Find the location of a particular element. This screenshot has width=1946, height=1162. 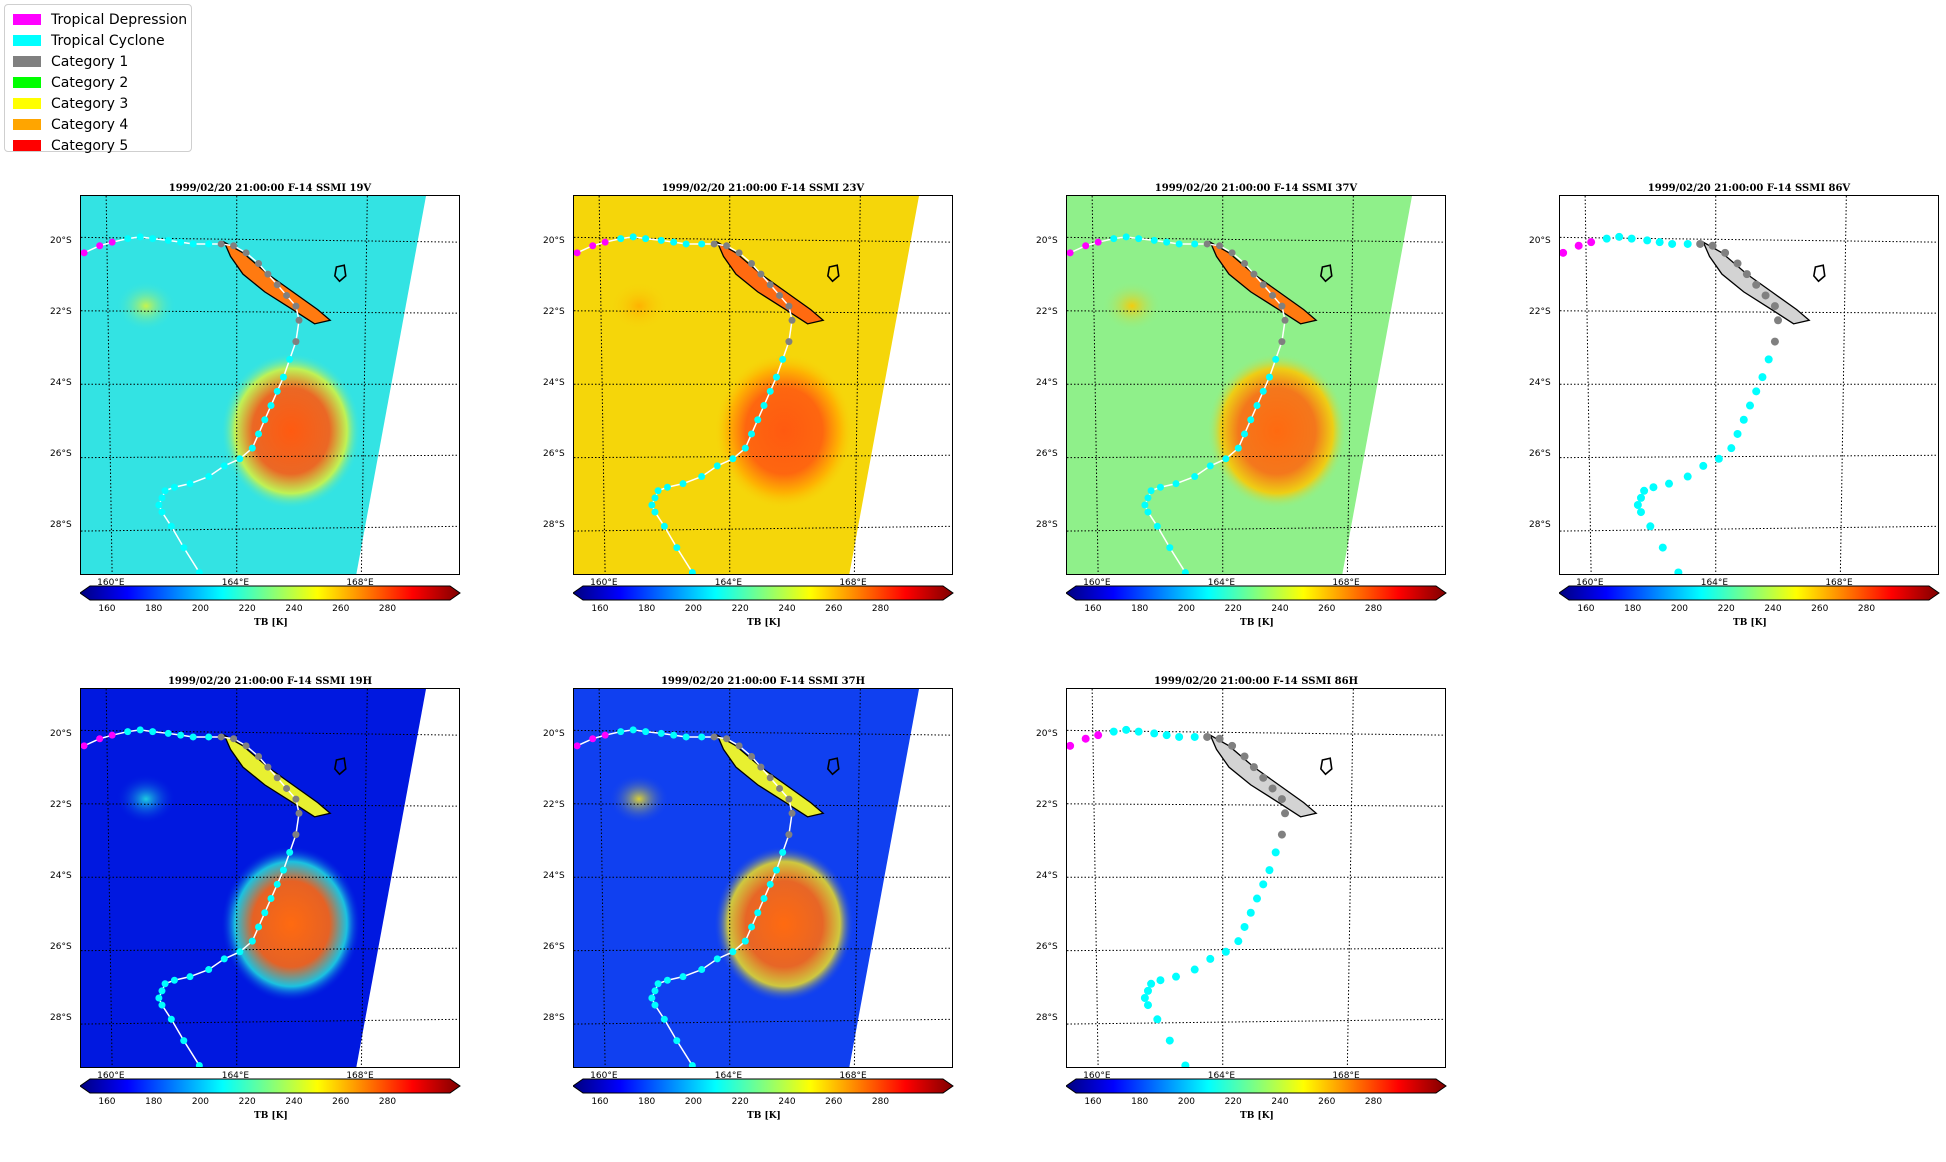

map-area is located at coordinates (763, 385).